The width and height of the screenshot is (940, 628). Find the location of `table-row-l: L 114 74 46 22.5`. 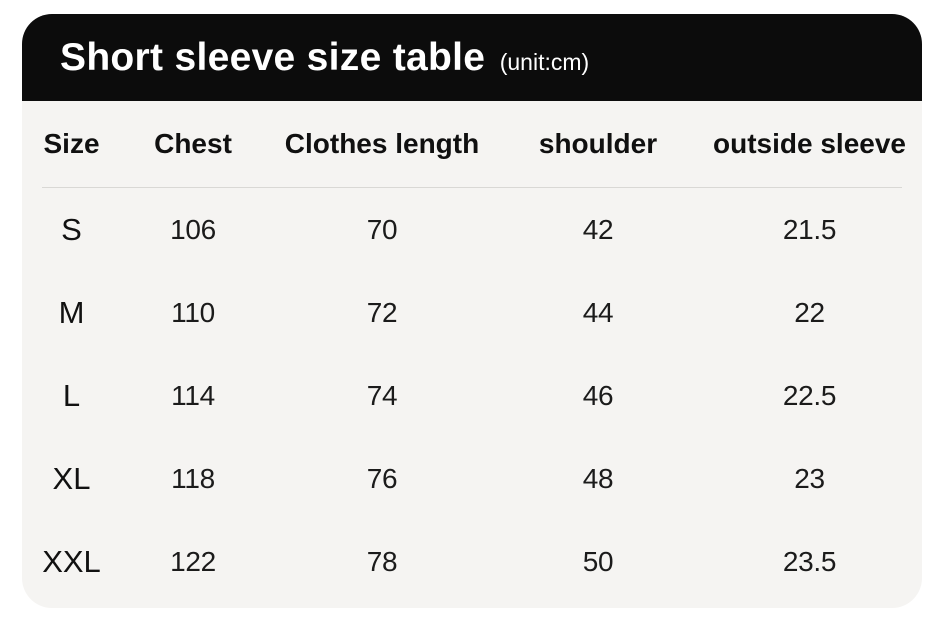

table-row-l: L 114 74 46 22.5 is located at coordinates (472, 395).